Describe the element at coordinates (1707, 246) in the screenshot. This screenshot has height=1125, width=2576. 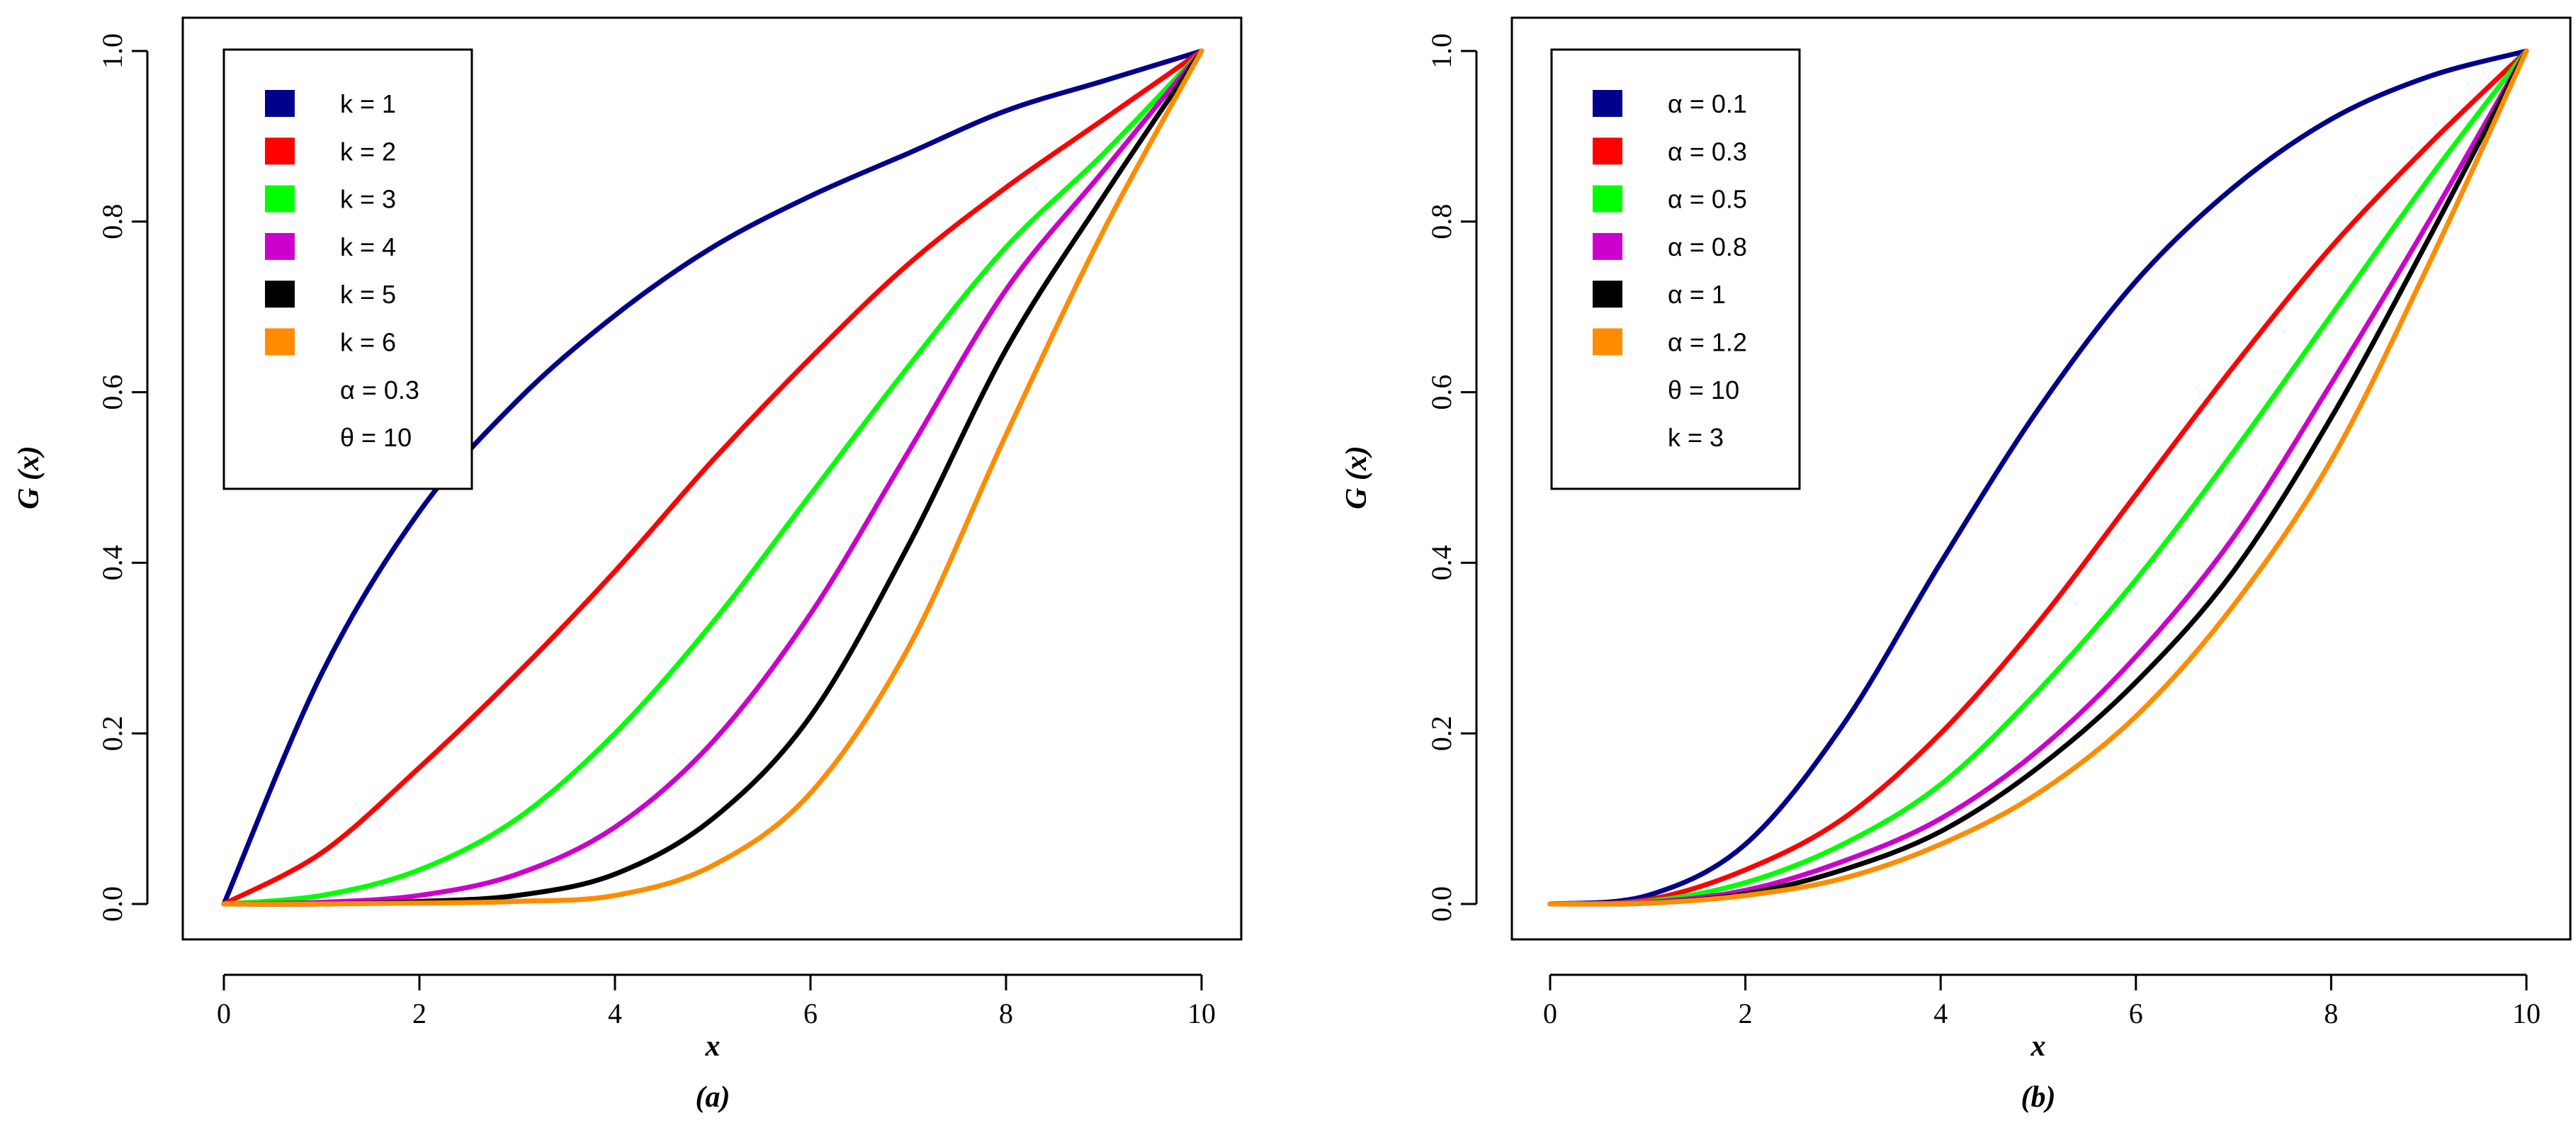
I see `legend-label: α = 0.8` at that location.